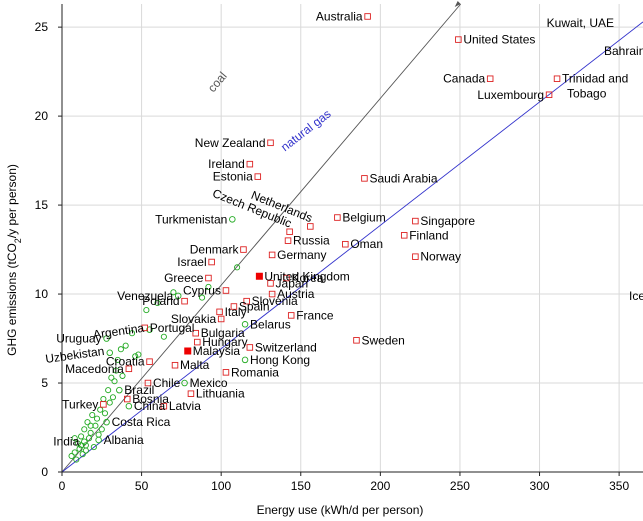  What do you see at coordinates (191, 262) in the screenshot?
I see `country-label-israel: Israel` at bounding box center [191, 262].